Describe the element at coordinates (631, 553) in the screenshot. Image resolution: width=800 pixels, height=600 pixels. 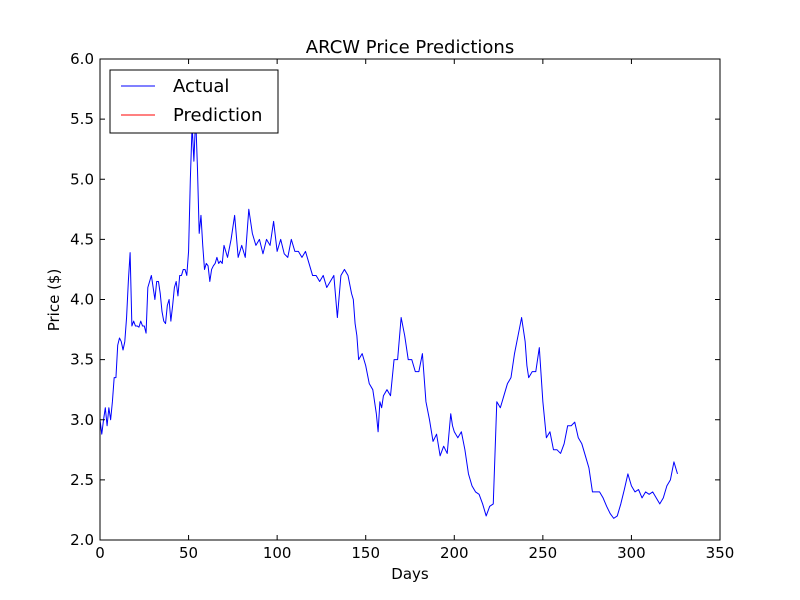
I see `x-tick-label: 300` at that location.